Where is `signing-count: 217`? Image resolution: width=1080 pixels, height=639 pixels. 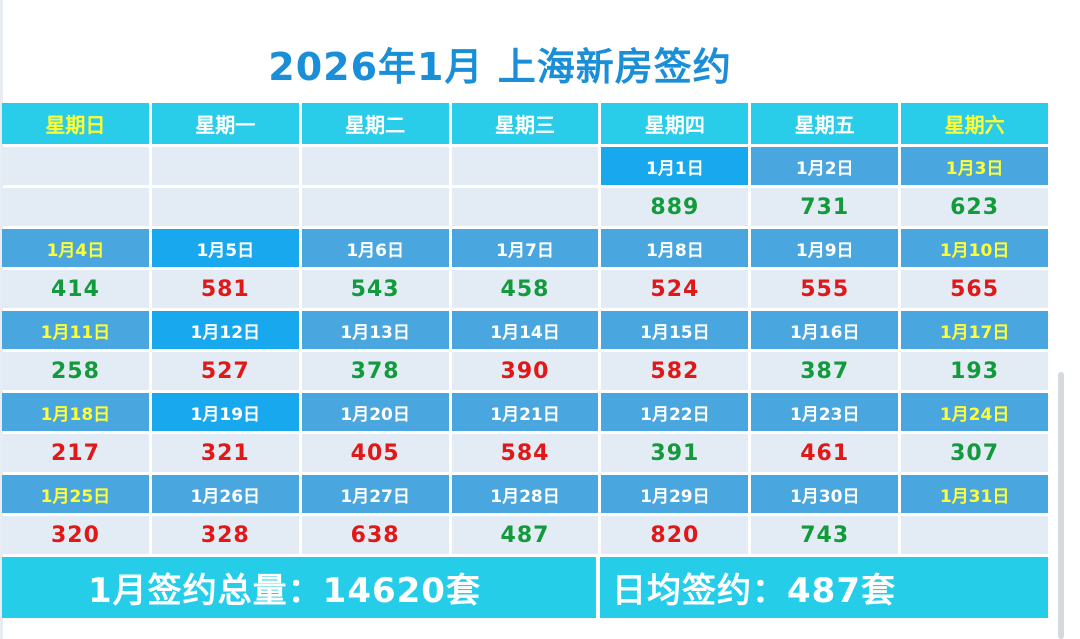 signing-count: 217 is located at coordinates (75, 453).